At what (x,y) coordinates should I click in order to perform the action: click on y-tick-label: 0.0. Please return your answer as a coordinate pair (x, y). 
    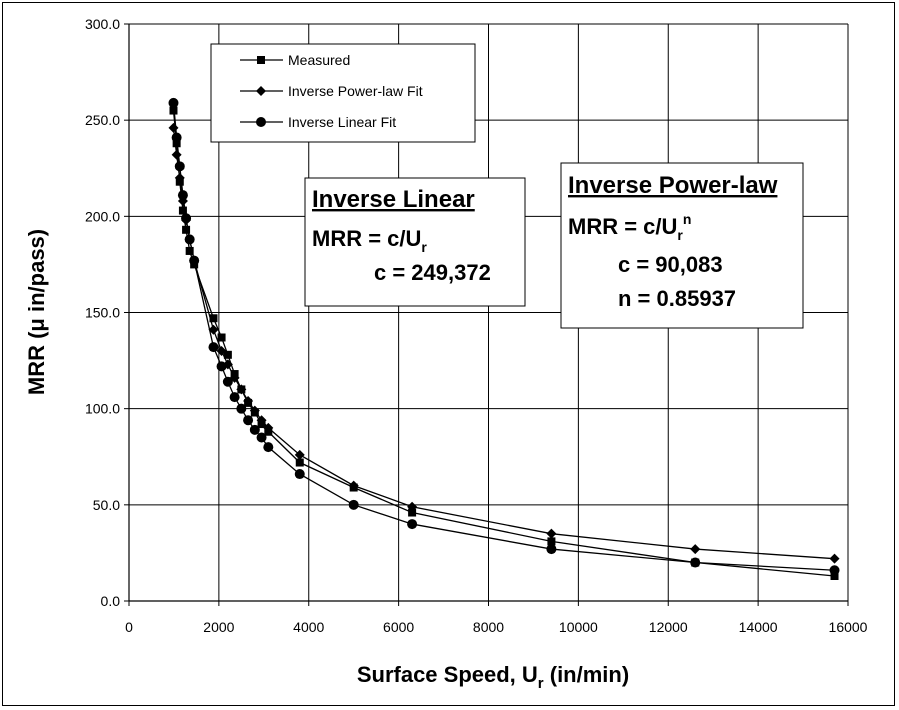
    Looking at the image, I should click on (111, 601).